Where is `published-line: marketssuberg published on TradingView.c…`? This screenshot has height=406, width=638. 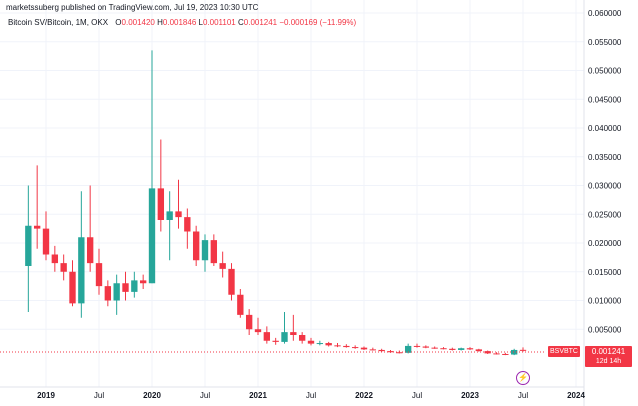 published-line: marketssuberg published on TradingView.c… is located at coordinates (132, 7).